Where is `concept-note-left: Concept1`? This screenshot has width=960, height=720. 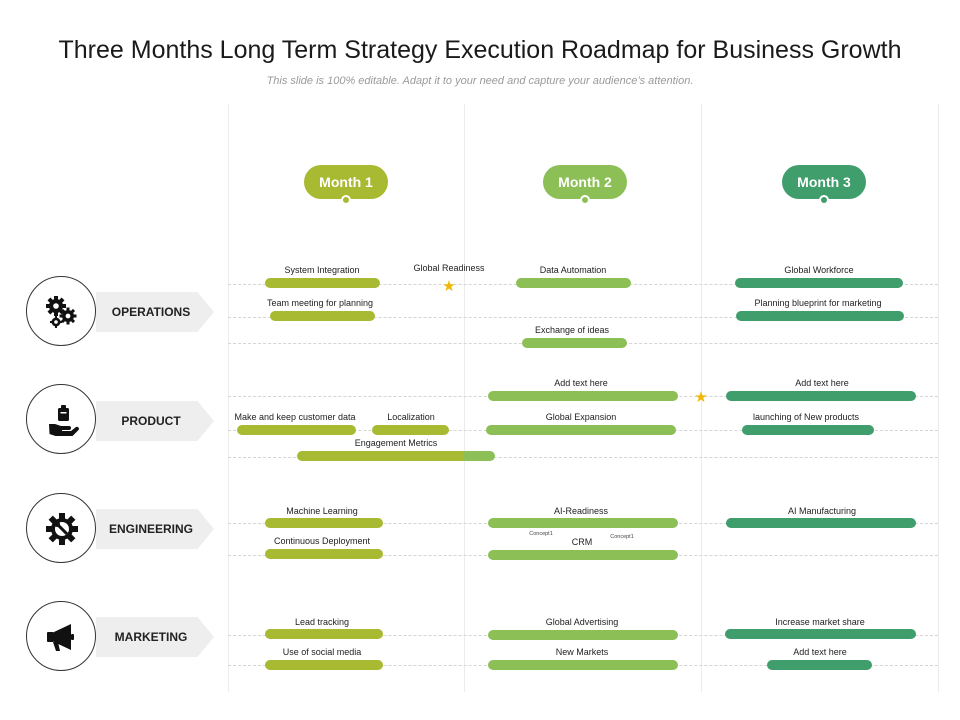 concept-note-left: Concept1 is located at coordinates (541, 534).